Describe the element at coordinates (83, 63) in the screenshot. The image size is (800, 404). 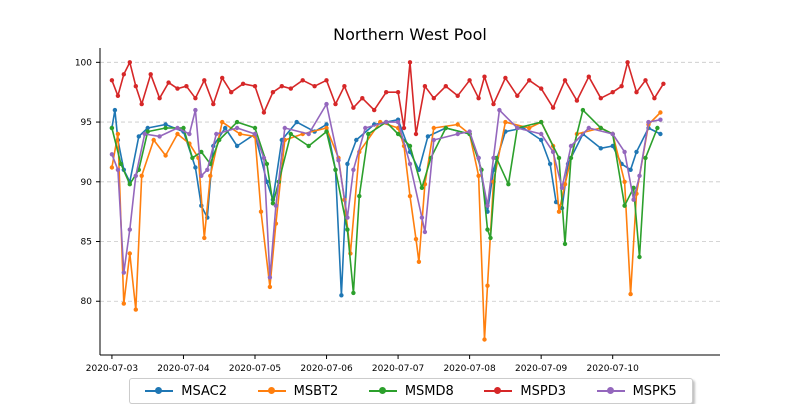
I see `y-tick-label: 100` at that location.